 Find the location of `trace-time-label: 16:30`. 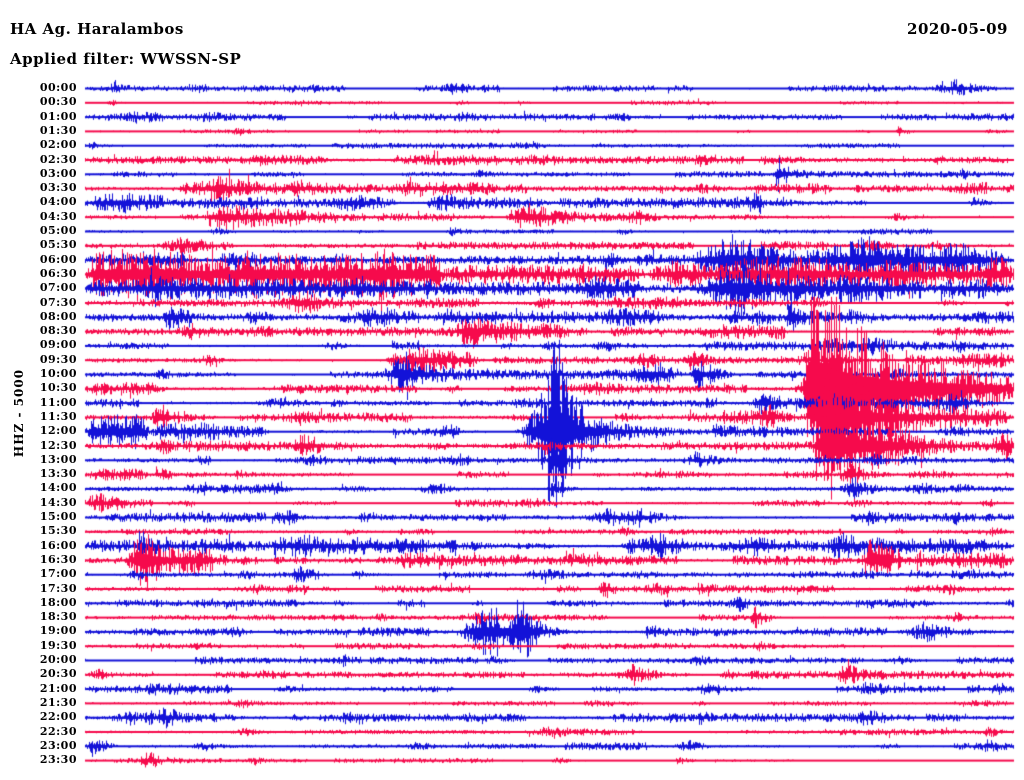

trace-time-label: 16:30 is located at coordinates (58, 559).